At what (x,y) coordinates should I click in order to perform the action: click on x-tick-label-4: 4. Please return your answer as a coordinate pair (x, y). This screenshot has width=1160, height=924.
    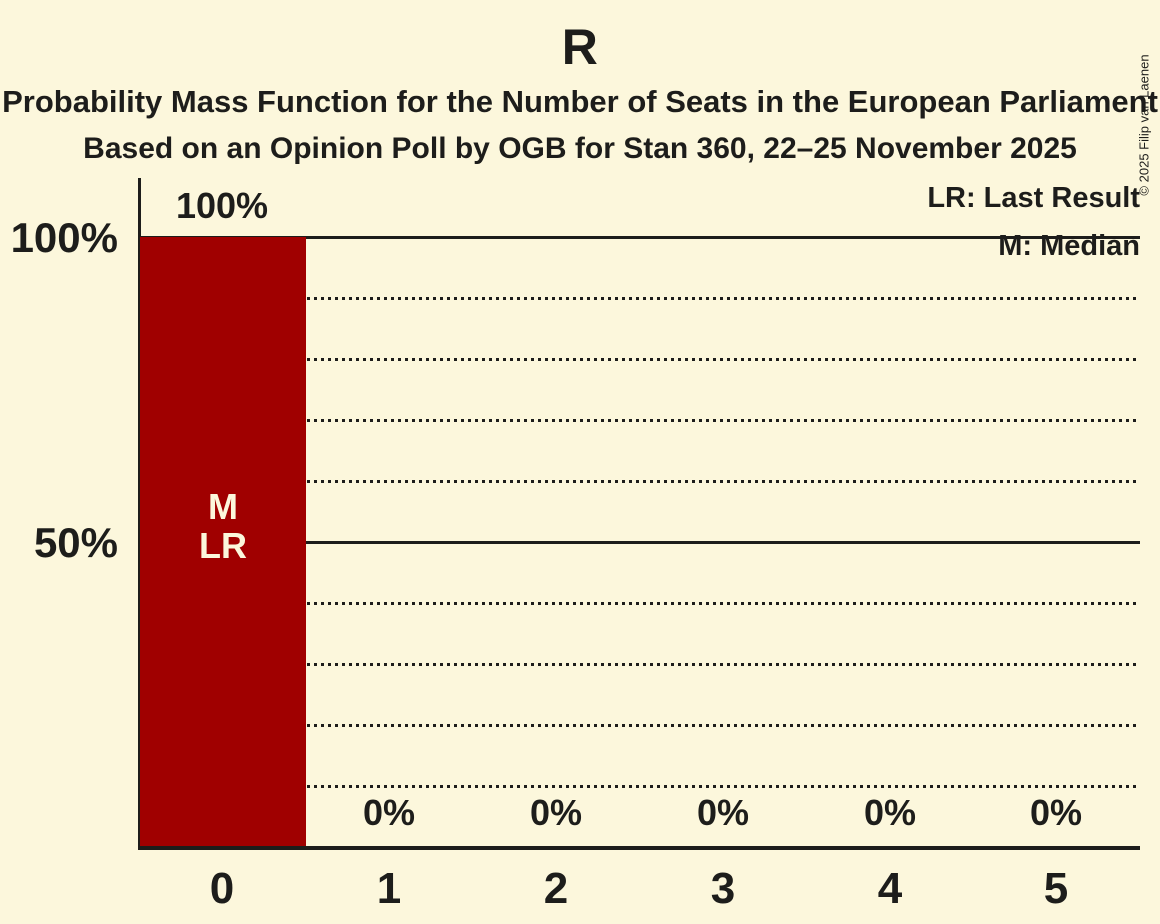
    Looking at the image, I should click on (890, 888).